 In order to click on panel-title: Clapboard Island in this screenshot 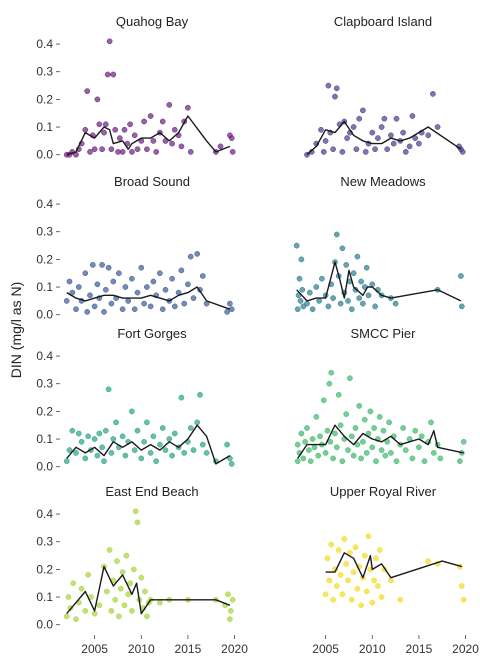, I will do `click(383, 21)`.